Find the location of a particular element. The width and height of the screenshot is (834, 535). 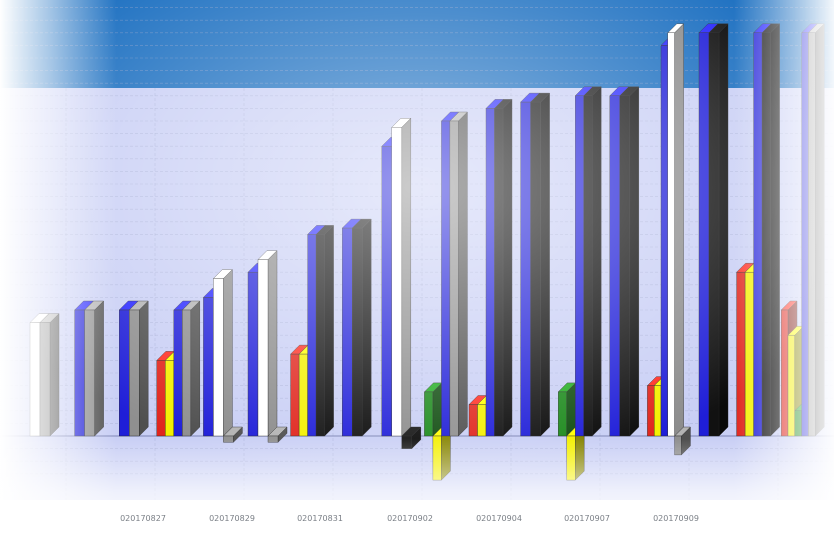

x-tick-label: 020170829 is located at coordinates (232, 518).